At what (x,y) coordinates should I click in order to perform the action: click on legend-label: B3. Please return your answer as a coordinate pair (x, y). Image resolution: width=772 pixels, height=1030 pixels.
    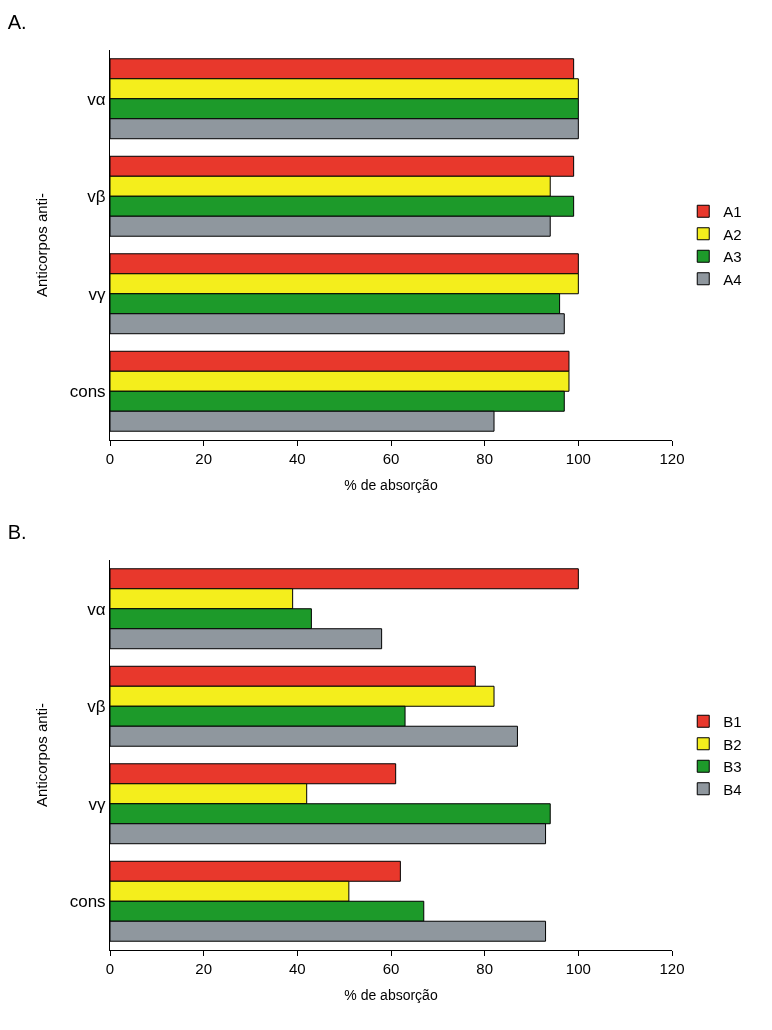
    Looking at the image, I should click on (732, 767).